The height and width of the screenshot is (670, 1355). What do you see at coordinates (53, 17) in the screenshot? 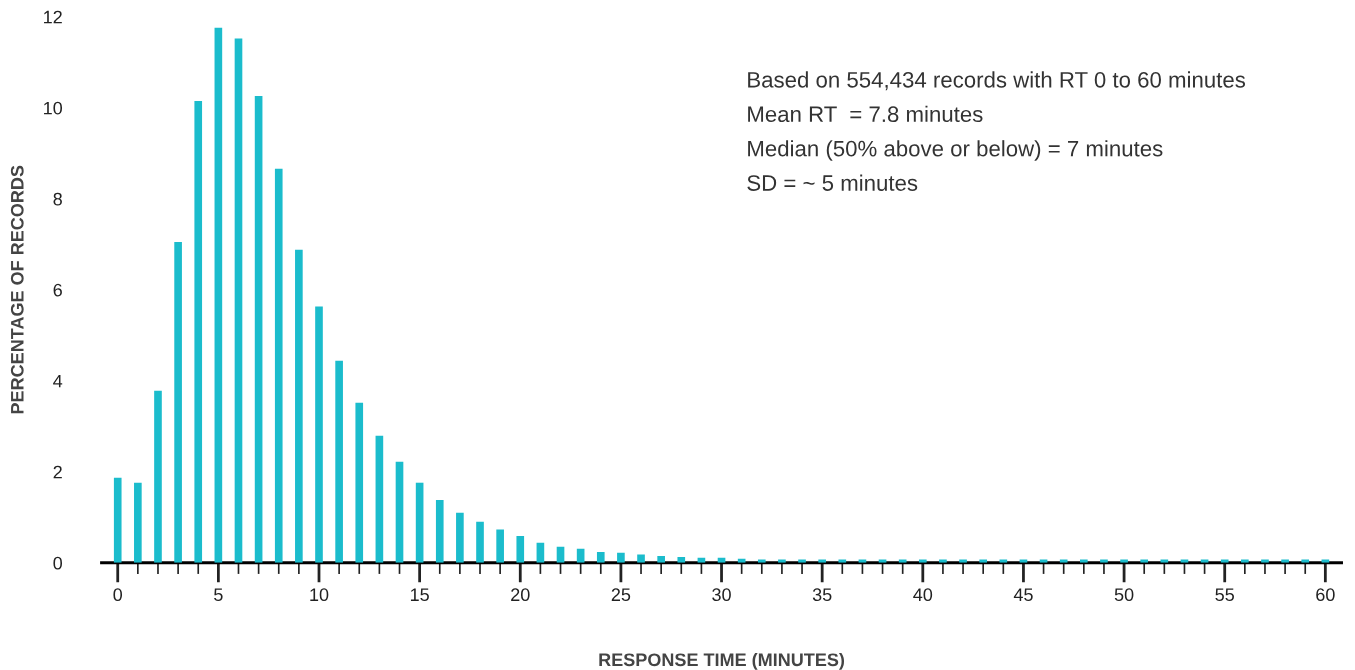
I see `y-tick-label: 12` at bounding box center [53, 17].